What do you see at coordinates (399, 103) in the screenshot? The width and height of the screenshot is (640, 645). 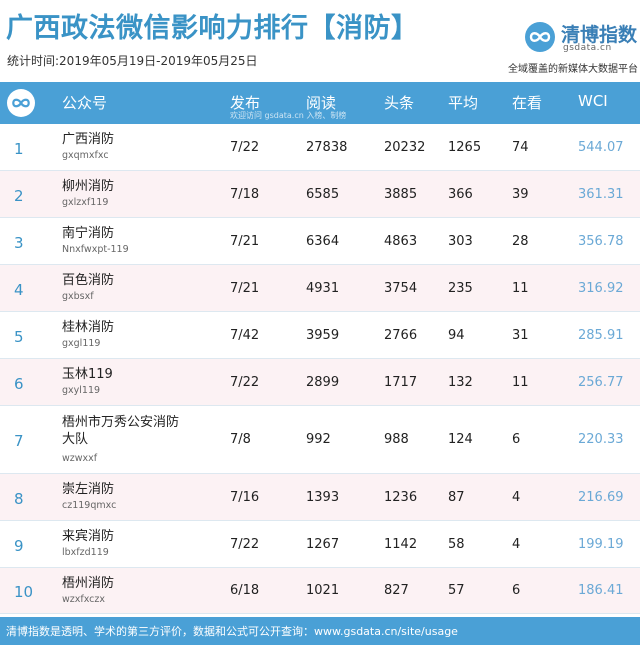 I see `column-header-headline: 头条` at bounding box center [399, 103].